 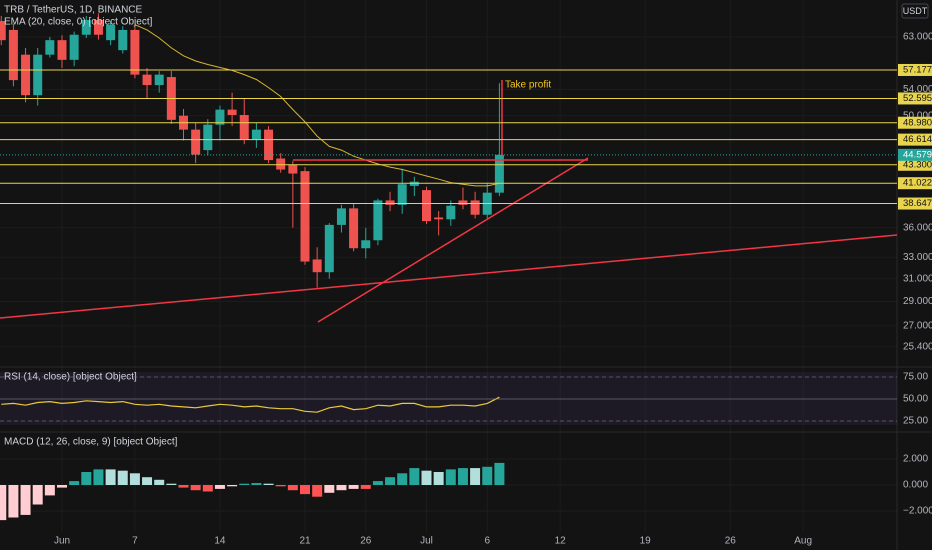 What do you see at coordinates (453, 240) in the screenshot?
I see `triangle-side` at bounding box center [453, 240].